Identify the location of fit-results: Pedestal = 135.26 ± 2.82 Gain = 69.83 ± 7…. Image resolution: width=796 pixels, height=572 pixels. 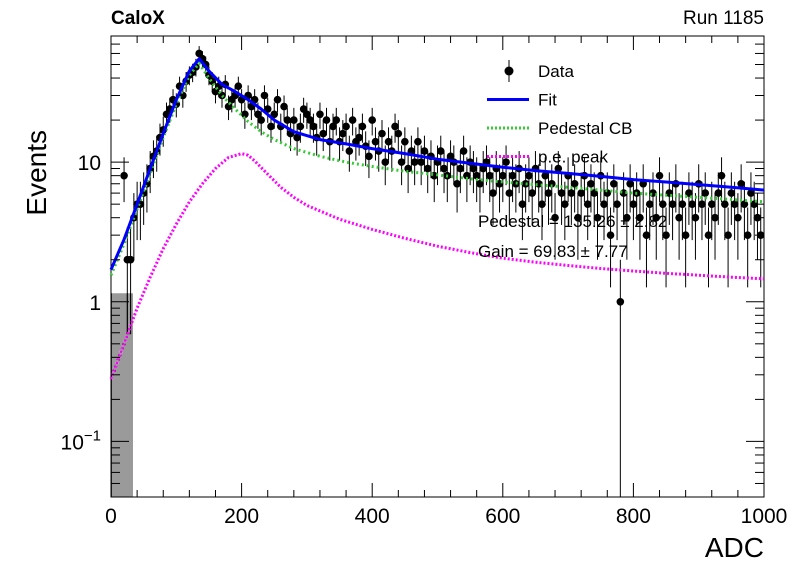
(572, 236).